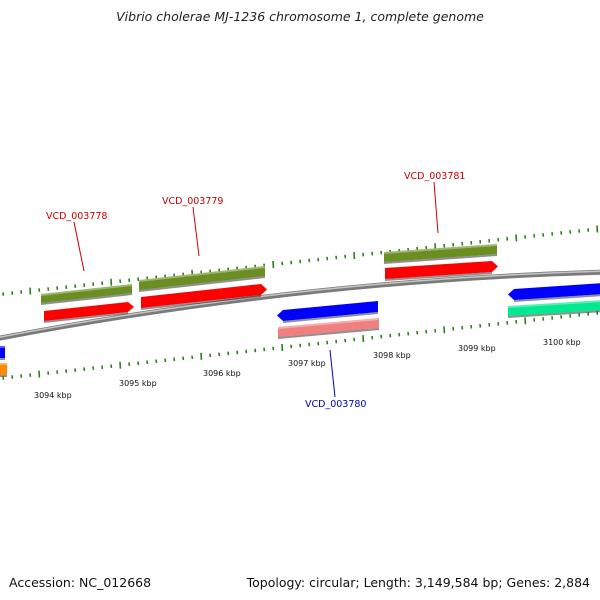  What do you see at coordinates (441, 270) in the screenshot?
I see `cds-vcd003781` at bounding box center [441, 270].